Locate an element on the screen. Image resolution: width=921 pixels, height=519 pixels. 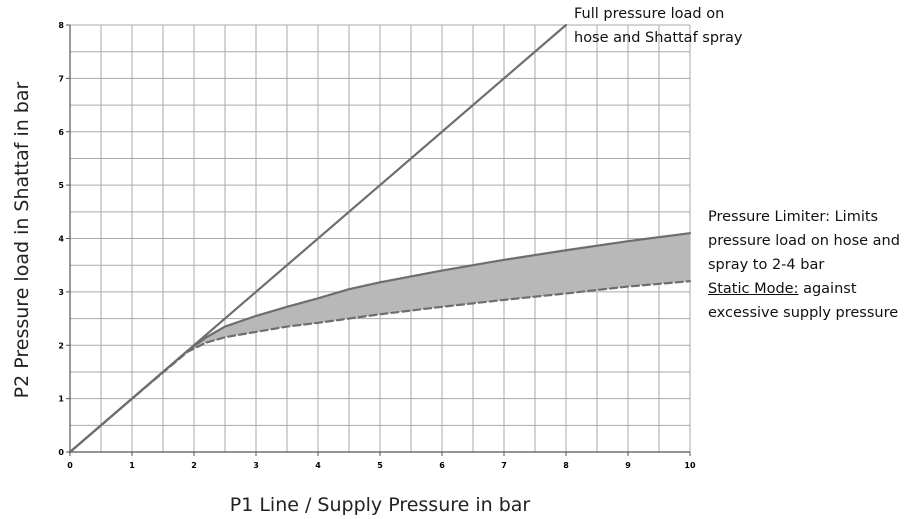
x-tick-label: 5 is located at coordinates (380, 465).